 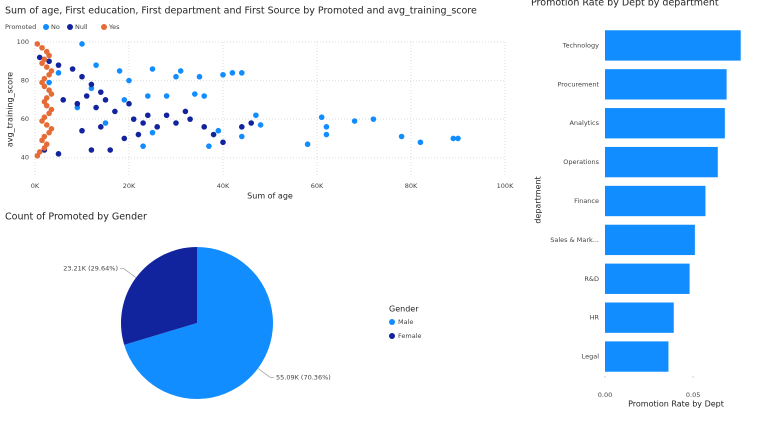 What do you see at coordinates (35, 186) in the screenshot?
I see `x-tick-label: 0K` at bounding box center [35, 186].